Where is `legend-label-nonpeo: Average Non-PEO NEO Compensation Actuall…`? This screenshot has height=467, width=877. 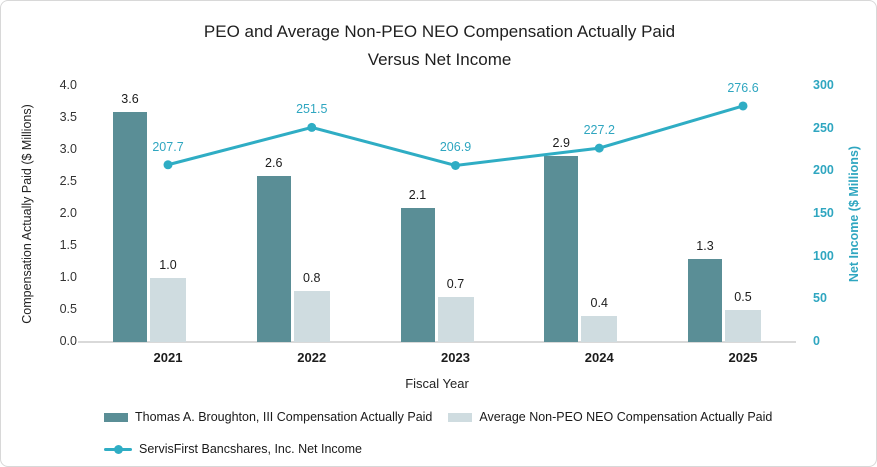
legend-label-nonpeo: Average Non-PEO NEO Compensation Actuall… is located at coordinates (626, 417).